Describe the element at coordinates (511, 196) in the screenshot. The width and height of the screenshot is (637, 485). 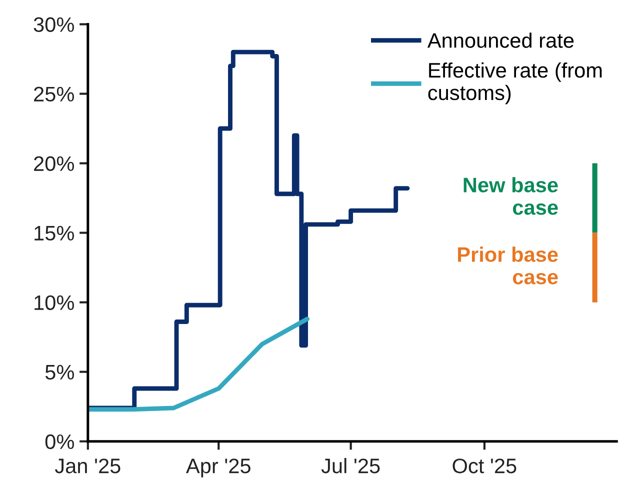
I see `series-label: New base case` at that location.